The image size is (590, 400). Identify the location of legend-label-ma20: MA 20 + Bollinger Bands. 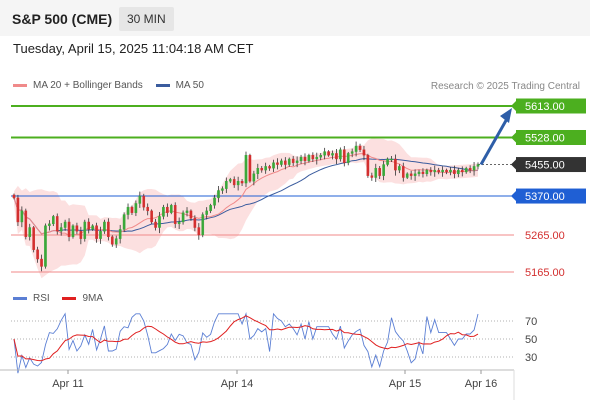
(88, 85).